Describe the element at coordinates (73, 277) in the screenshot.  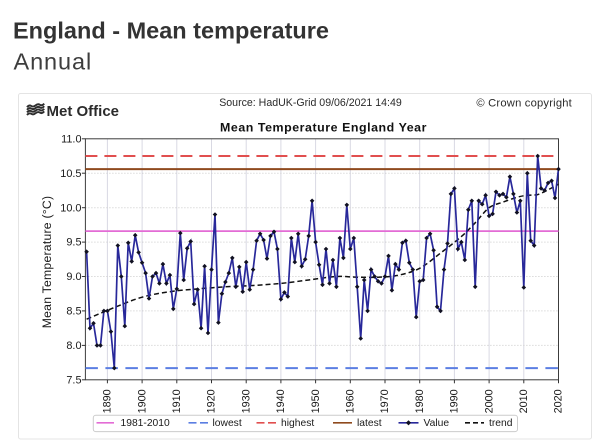
I see `svg-text: 9.0` at that location.